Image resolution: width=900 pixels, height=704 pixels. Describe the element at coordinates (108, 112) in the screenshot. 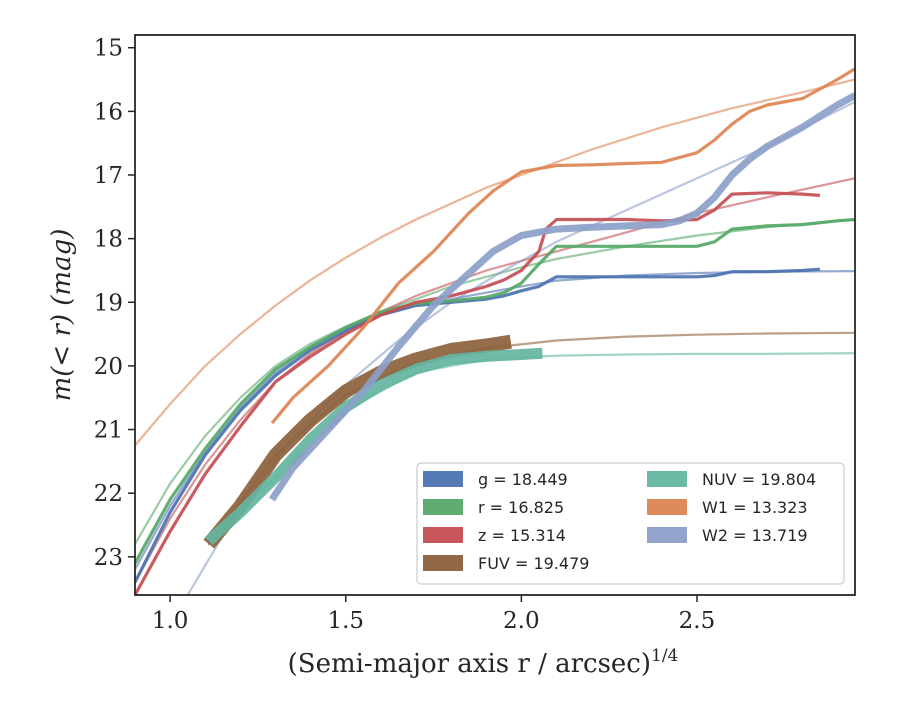

I see `y-tick-label: 16` at that location.